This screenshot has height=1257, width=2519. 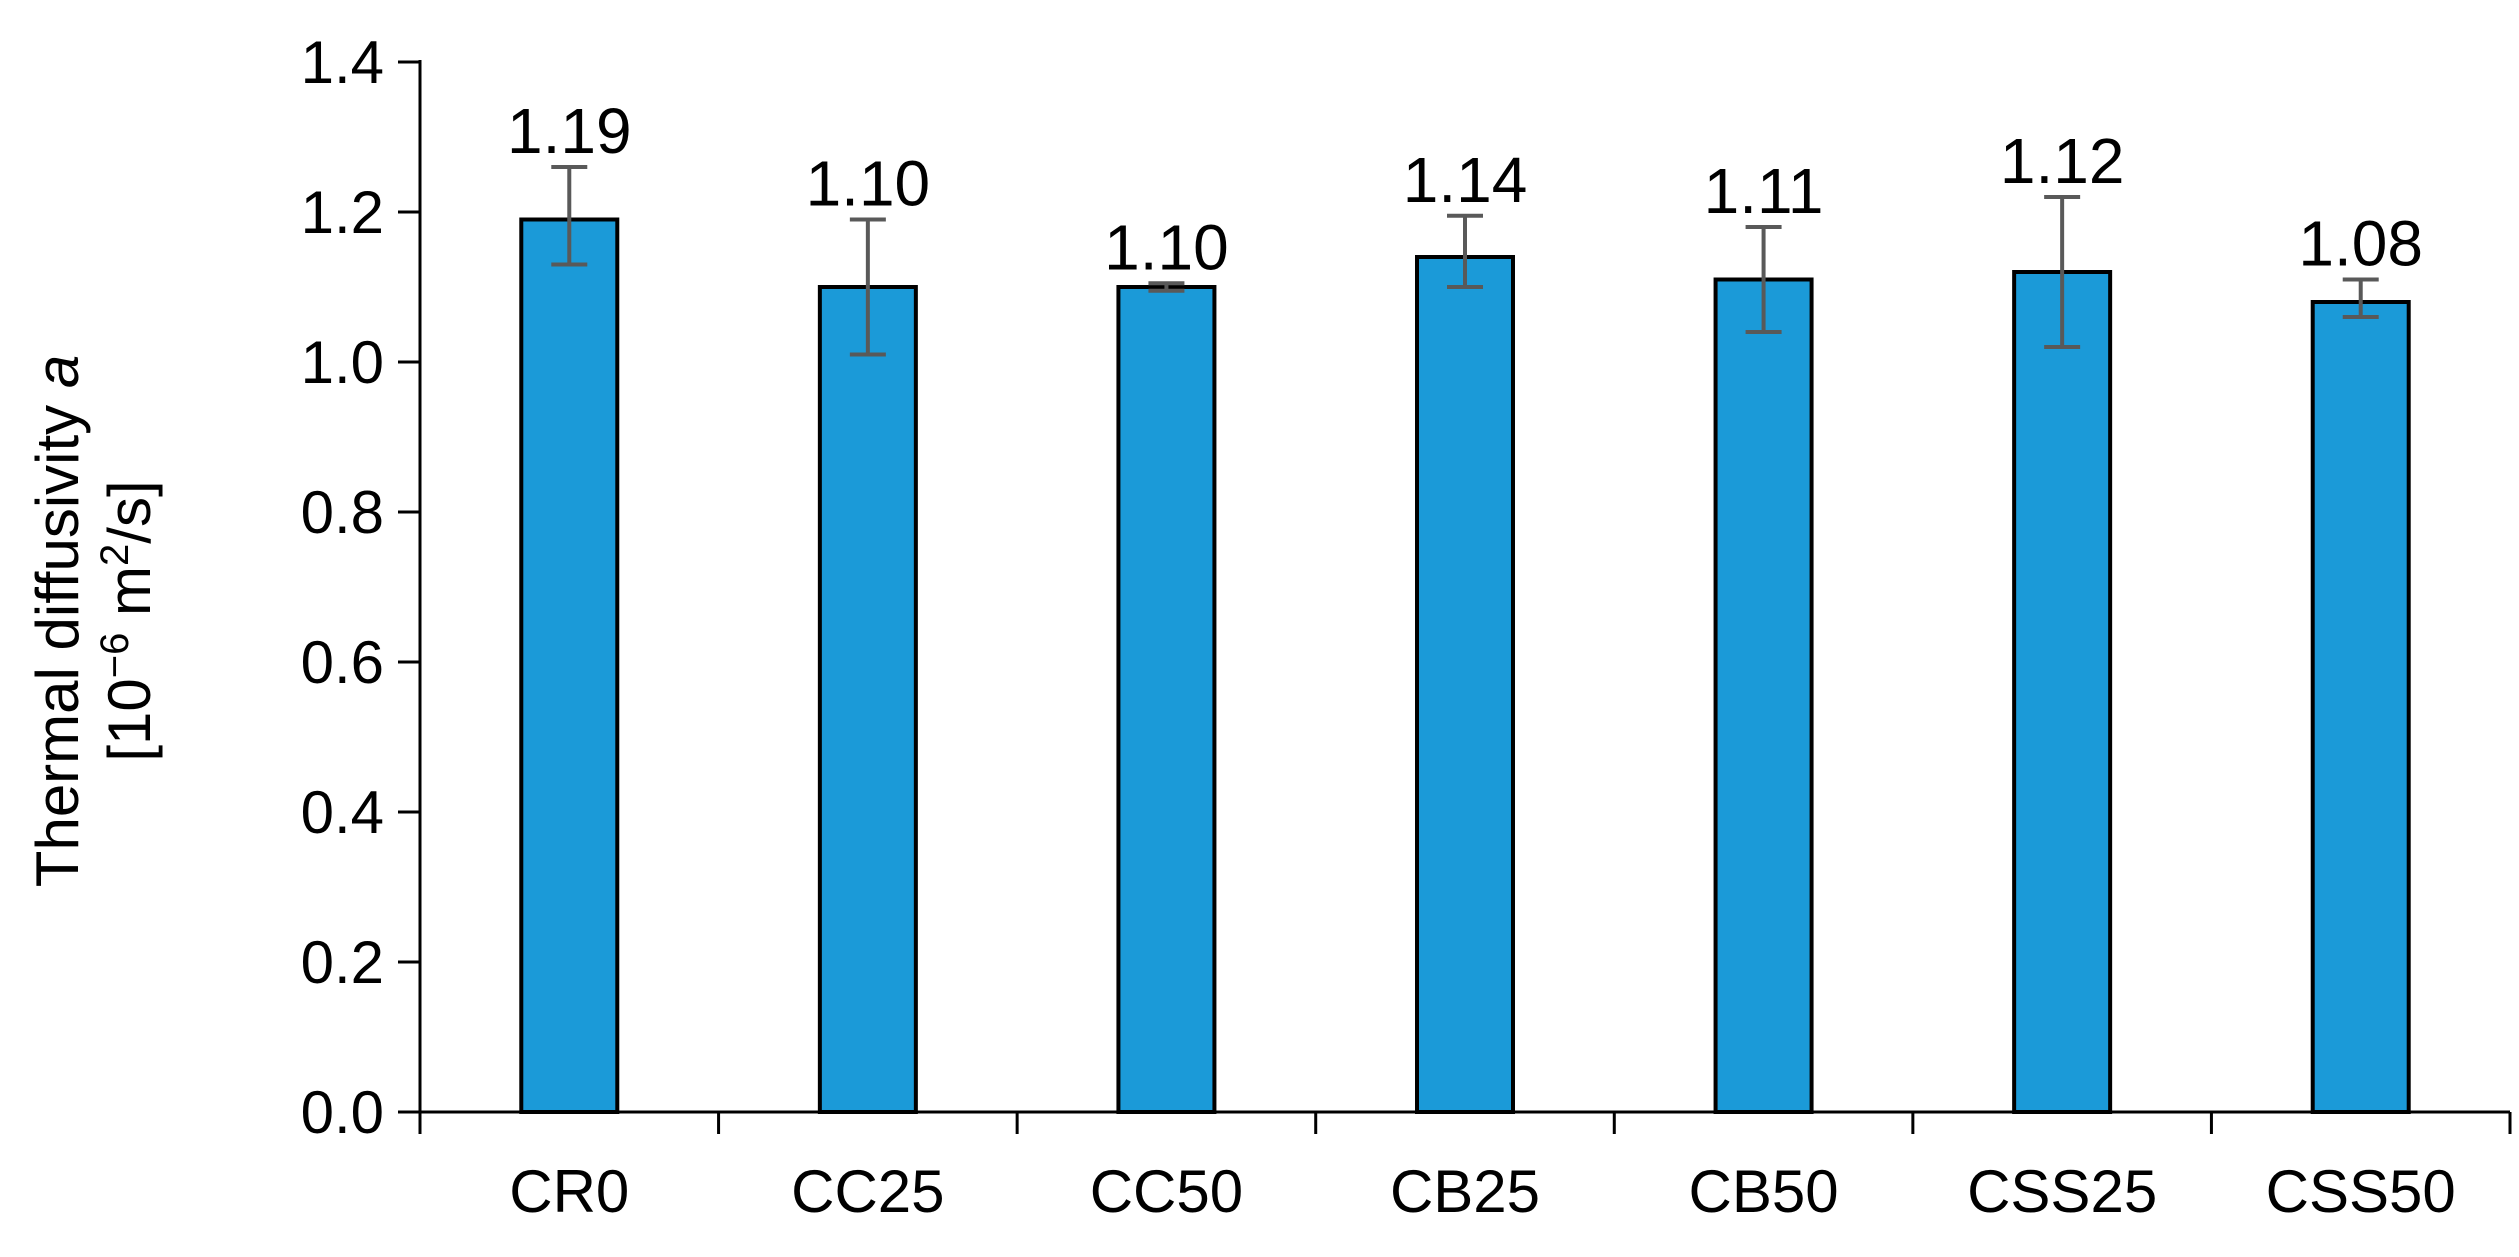 What do you see at coordinates (342, 62) in the screenshot?
I see `y-tick-label: 1.4` at bounding box center [342, 62].